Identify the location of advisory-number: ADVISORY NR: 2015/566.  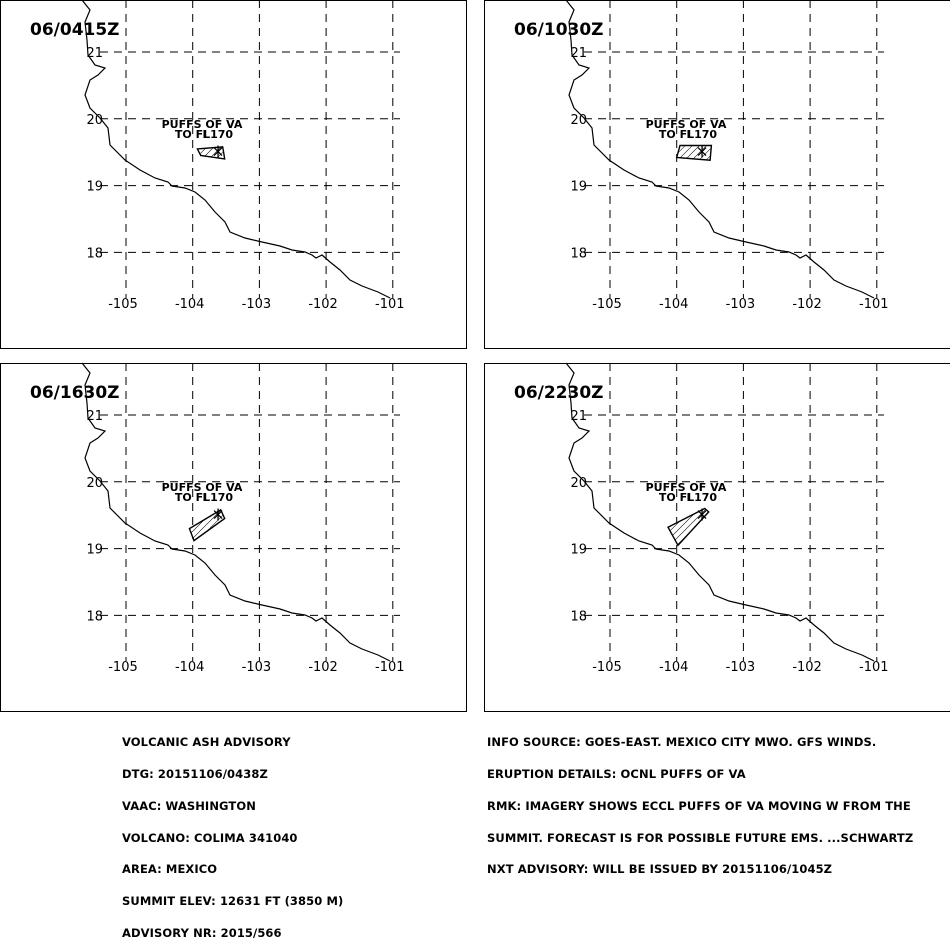
(232, 933).